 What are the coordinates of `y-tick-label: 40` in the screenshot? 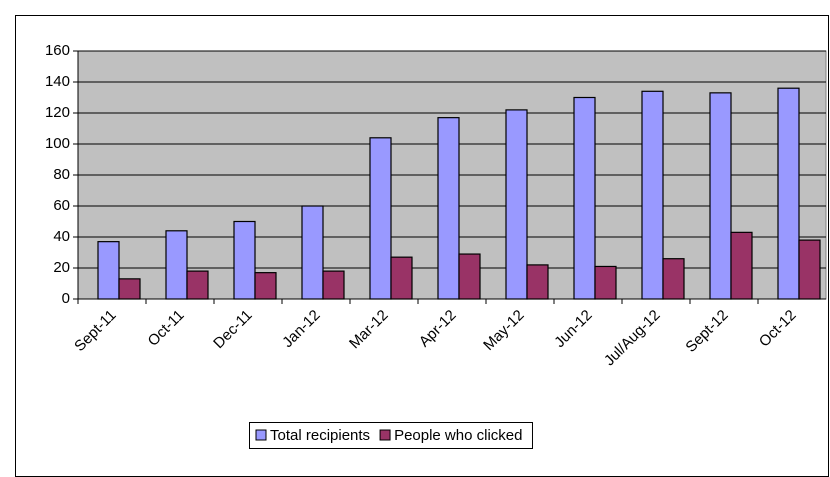 It's located at (61, 236).